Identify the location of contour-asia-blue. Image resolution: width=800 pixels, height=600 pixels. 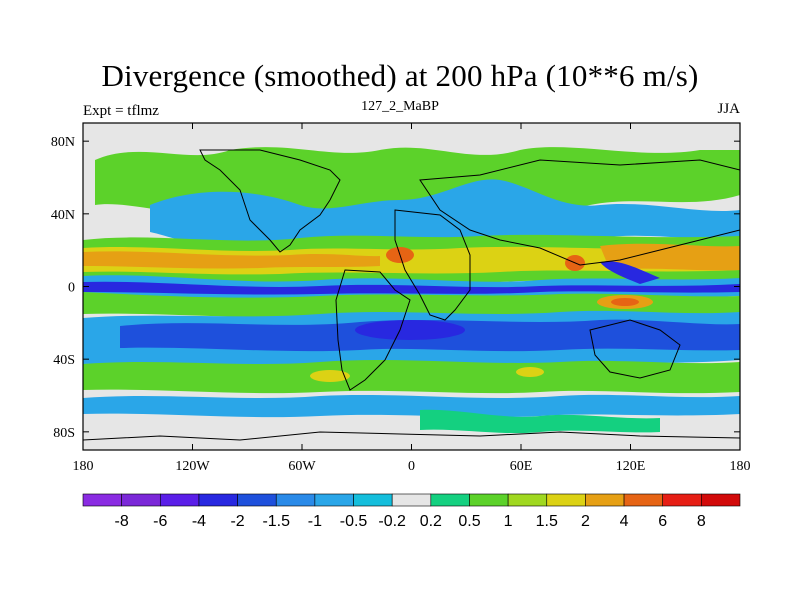
(630, 272).